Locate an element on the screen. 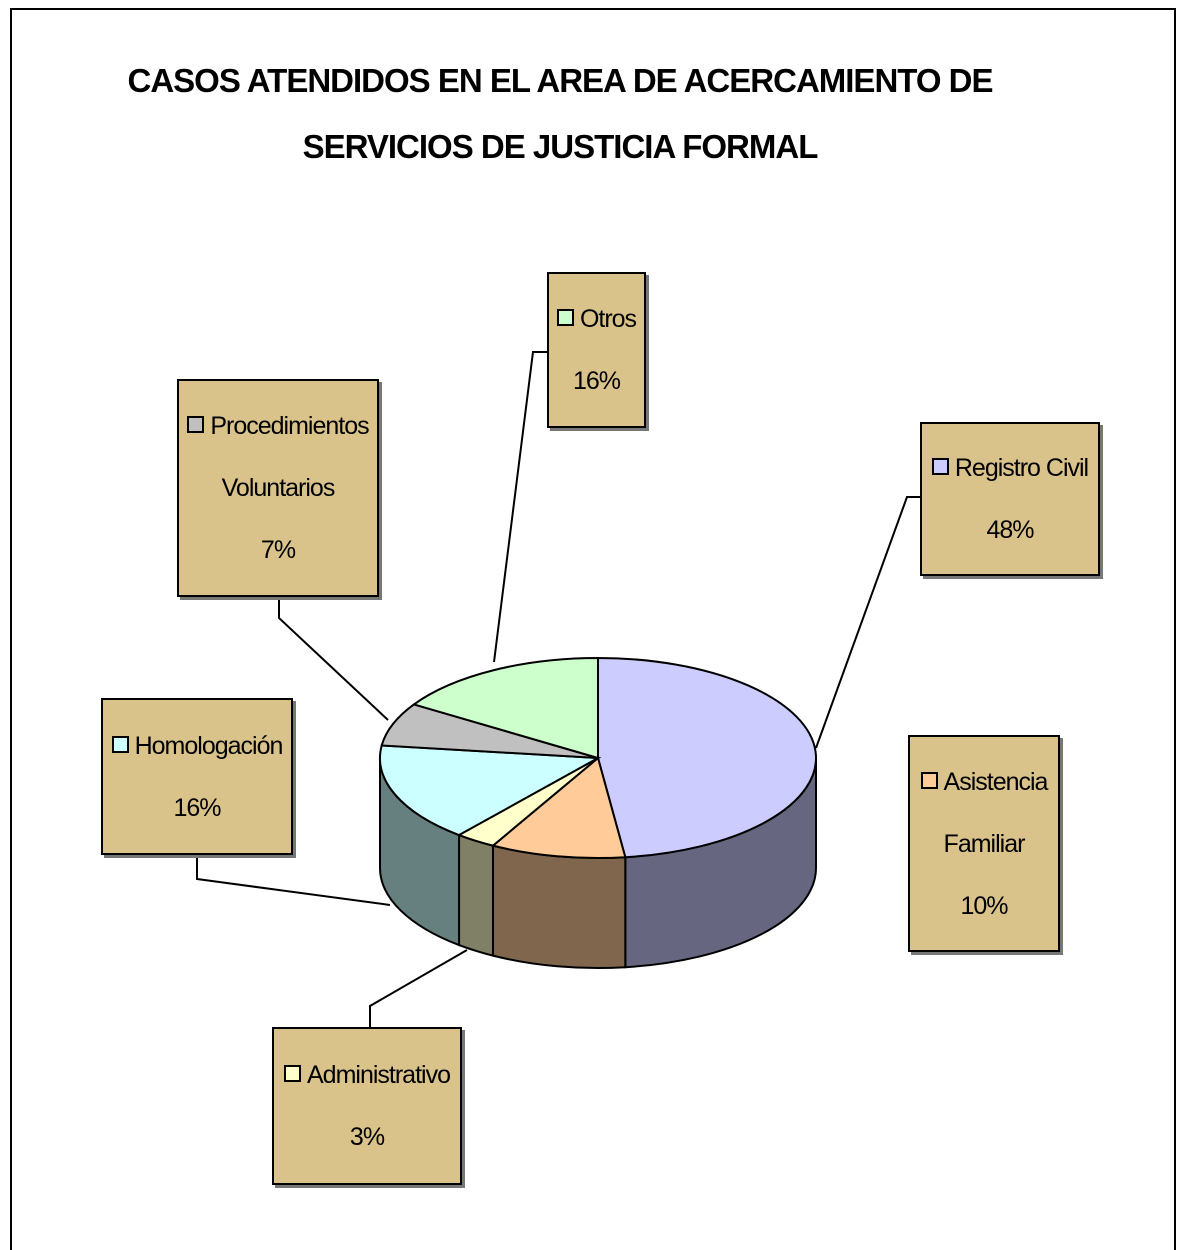 The width and height of the screenshot is (1187, 1250). label-value: 48% is located at coordinates (1010, 530).